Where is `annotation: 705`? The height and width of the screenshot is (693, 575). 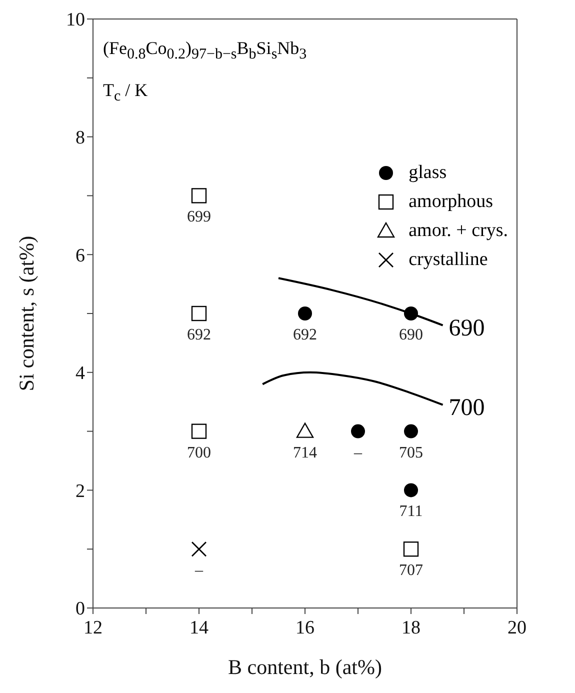
annotation: 705 is located at coordinates (411, 453).